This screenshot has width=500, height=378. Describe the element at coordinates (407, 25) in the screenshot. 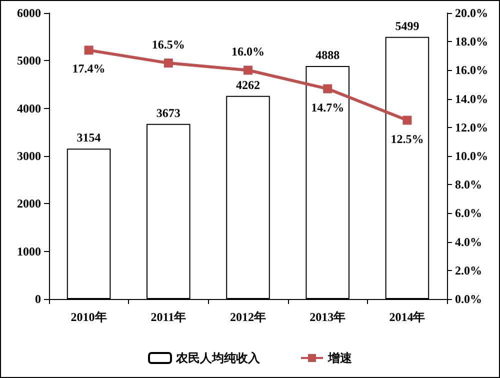

I see `data-label: 5499` at that location.